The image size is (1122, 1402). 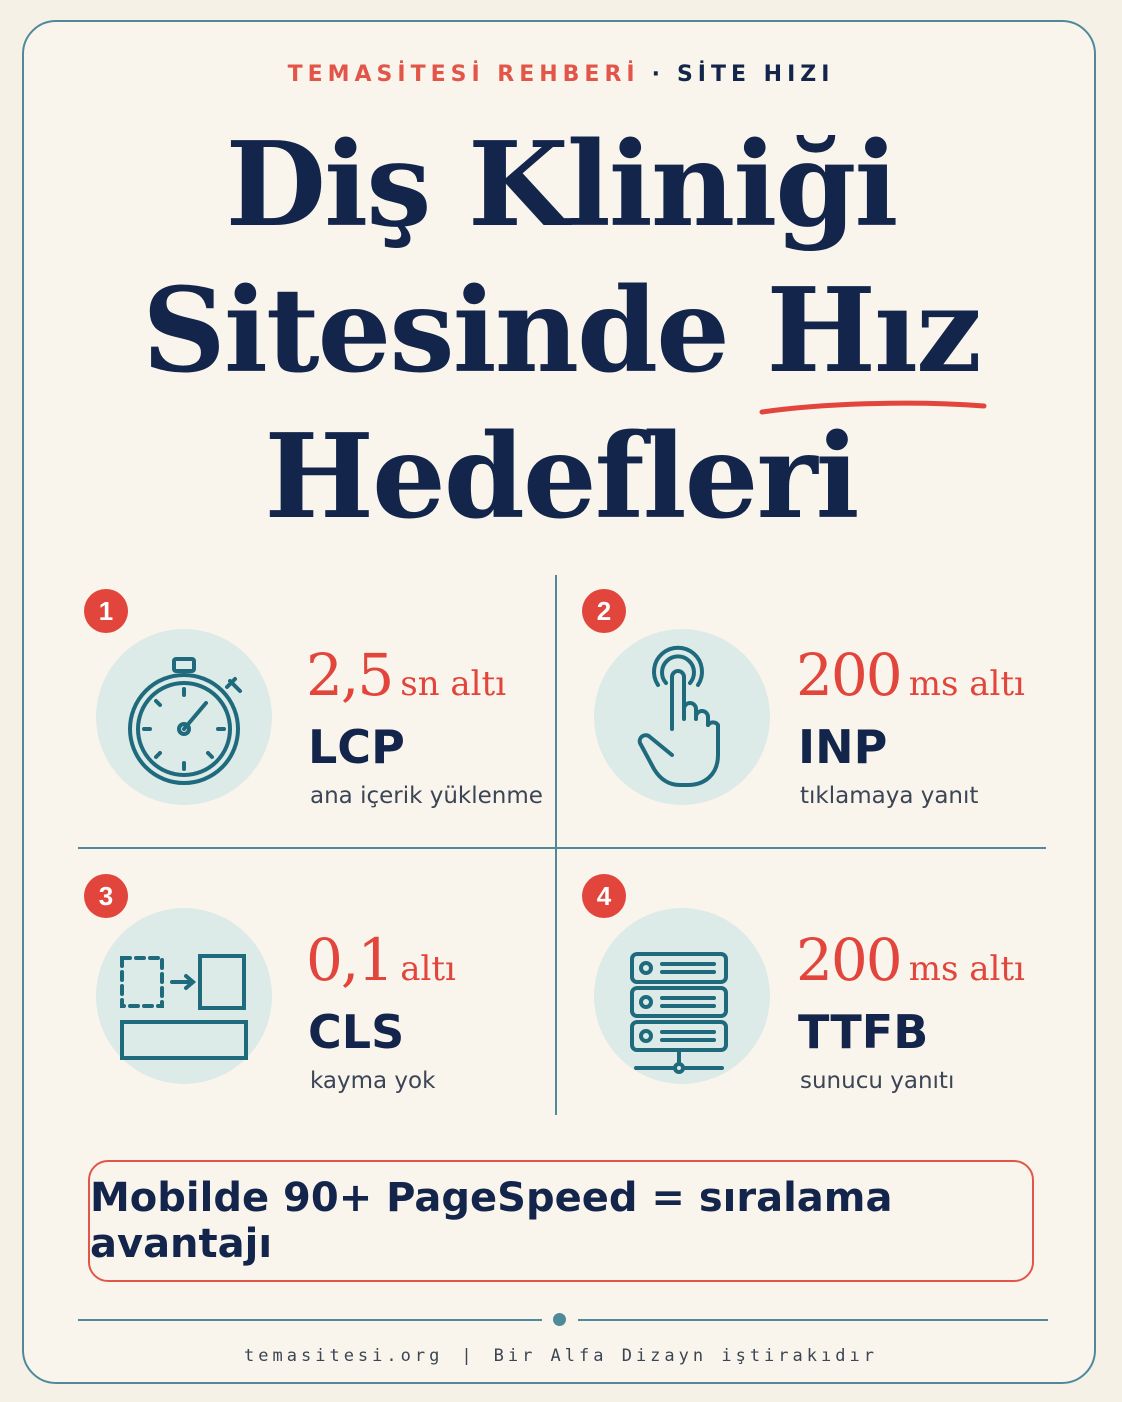 What do you see at coordinates (562, 848) in the screenshot?
I see `grid-horizontal-divider` at bounding box center [562, 848].